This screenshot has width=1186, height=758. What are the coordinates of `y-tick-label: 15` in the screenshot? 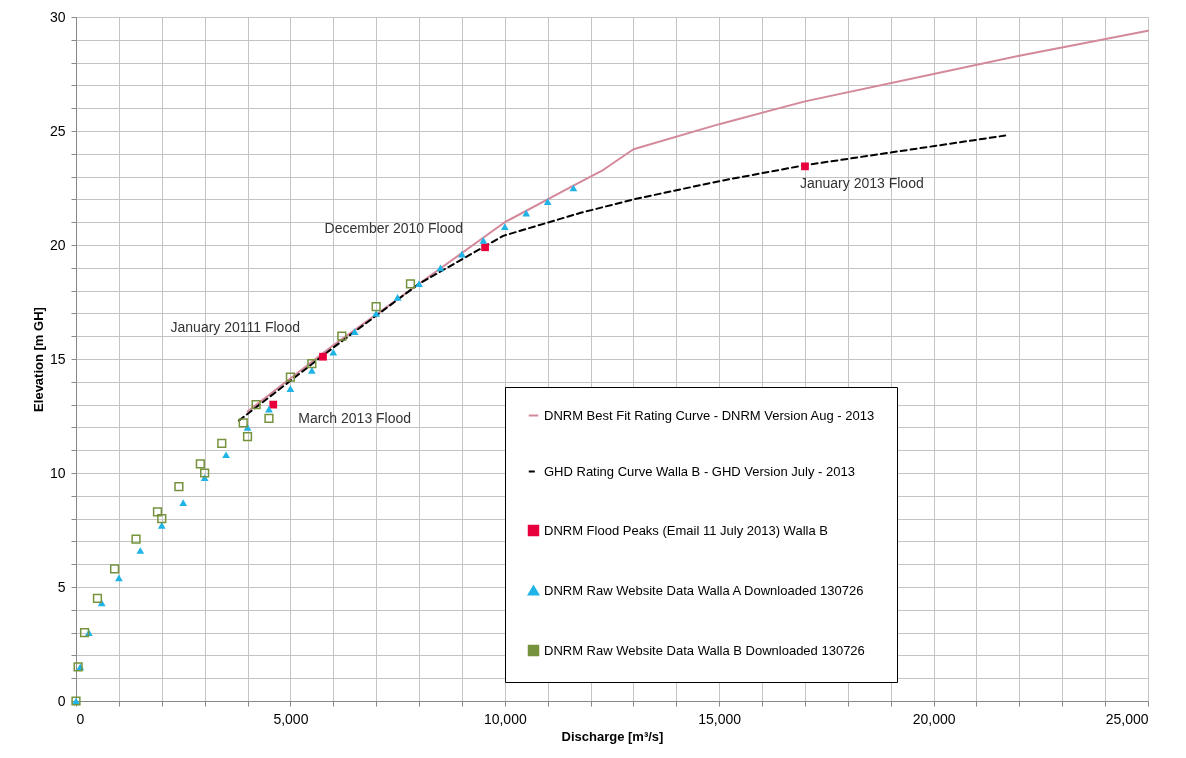 It's located at (57, 358).